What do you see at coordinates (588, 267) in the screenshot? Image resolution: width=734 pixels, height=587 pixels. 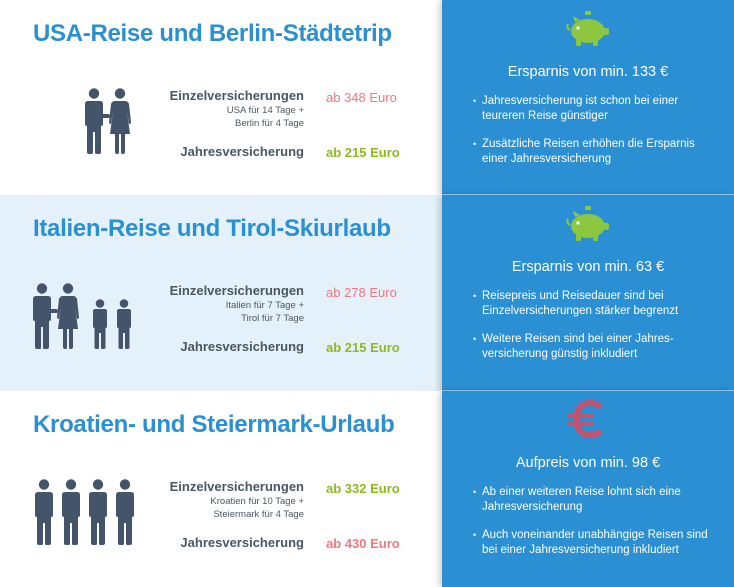 I see `result-headline: Ersparnis von min. 63 €` at bounding box center [588, 267].